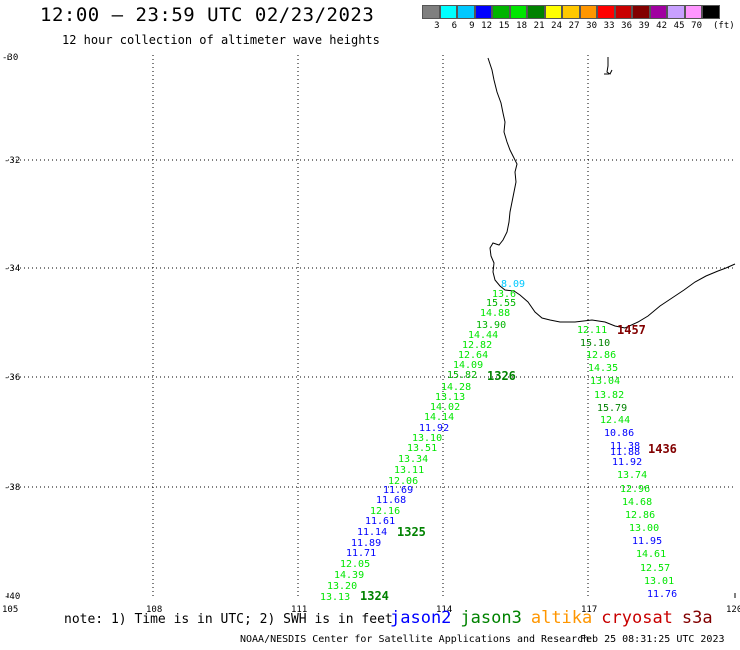  Describe the element at coordinates (444, 610) in the screenshot. I see `lon-label: 114` at that location.